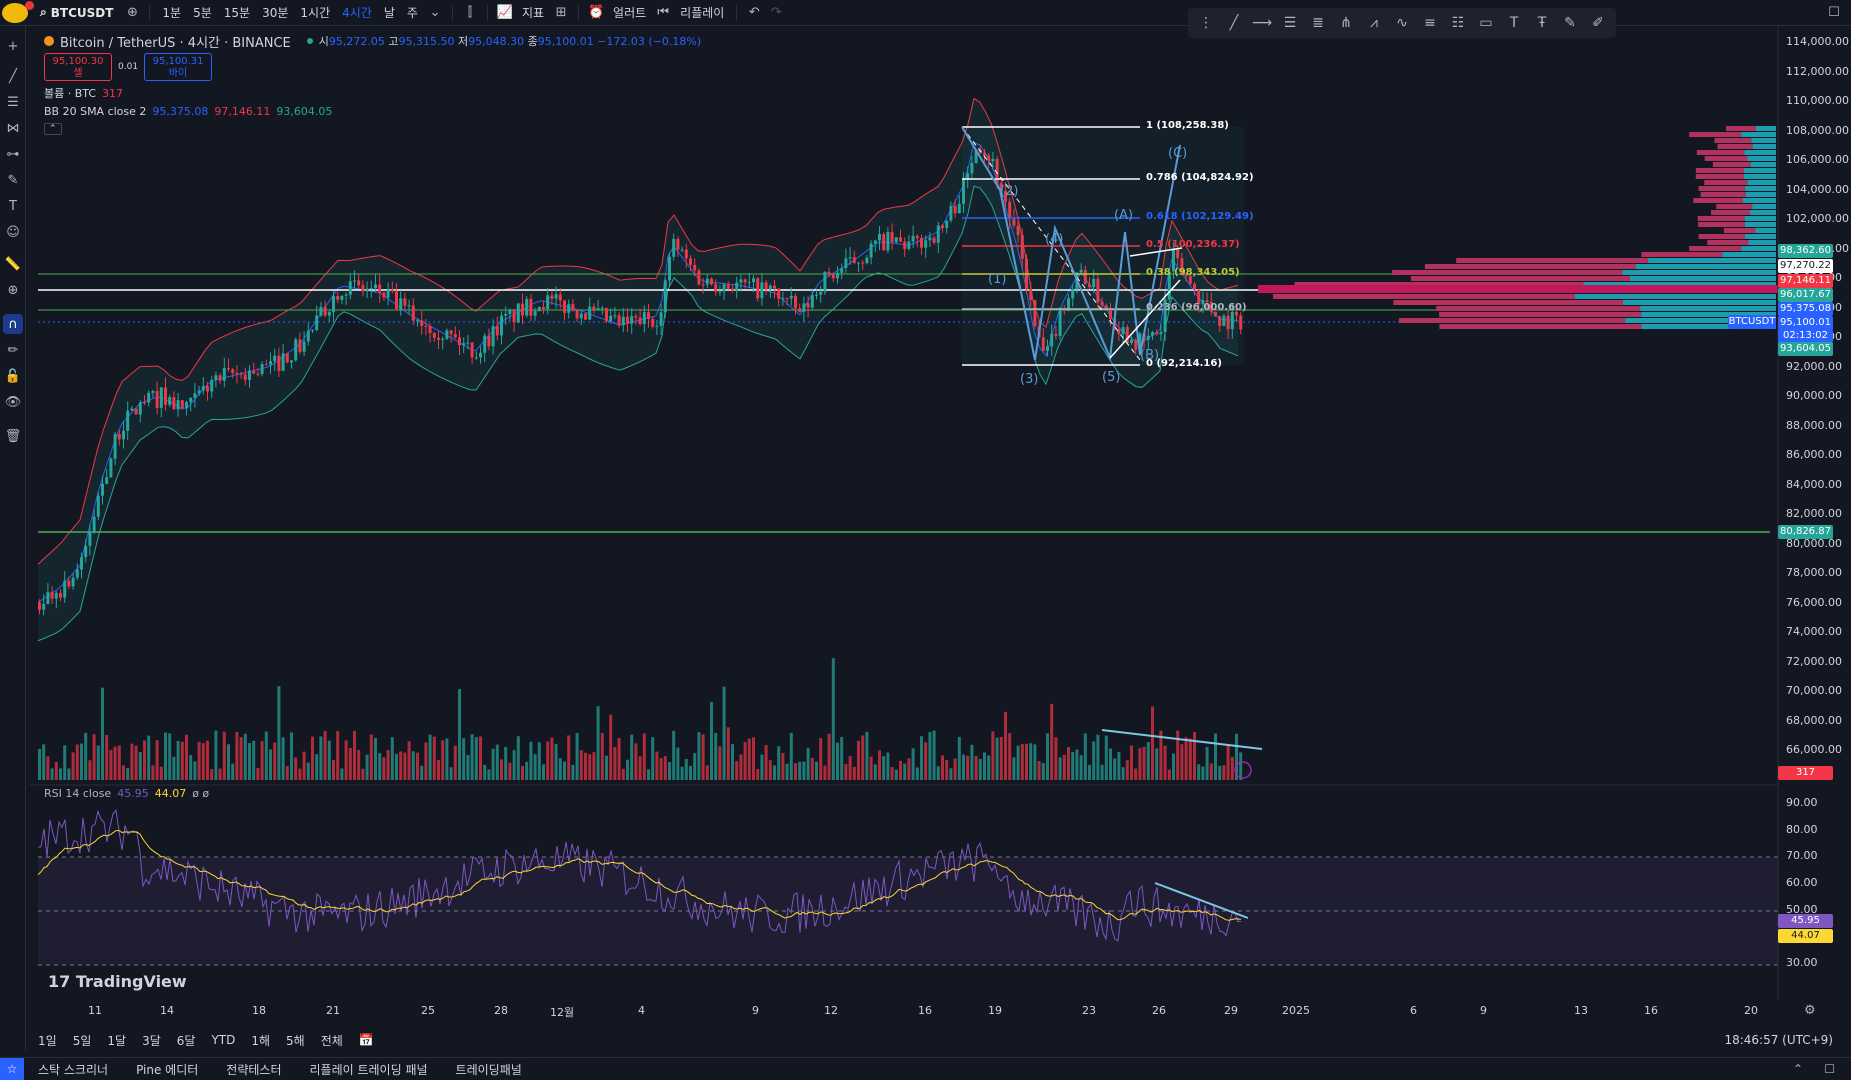 The height and width of the screenshot is (1080, 1851). What do you see at coordinates (1514, 23) in the screenshot?
I see `text-icon: T` at bounding box center [1514, 23].